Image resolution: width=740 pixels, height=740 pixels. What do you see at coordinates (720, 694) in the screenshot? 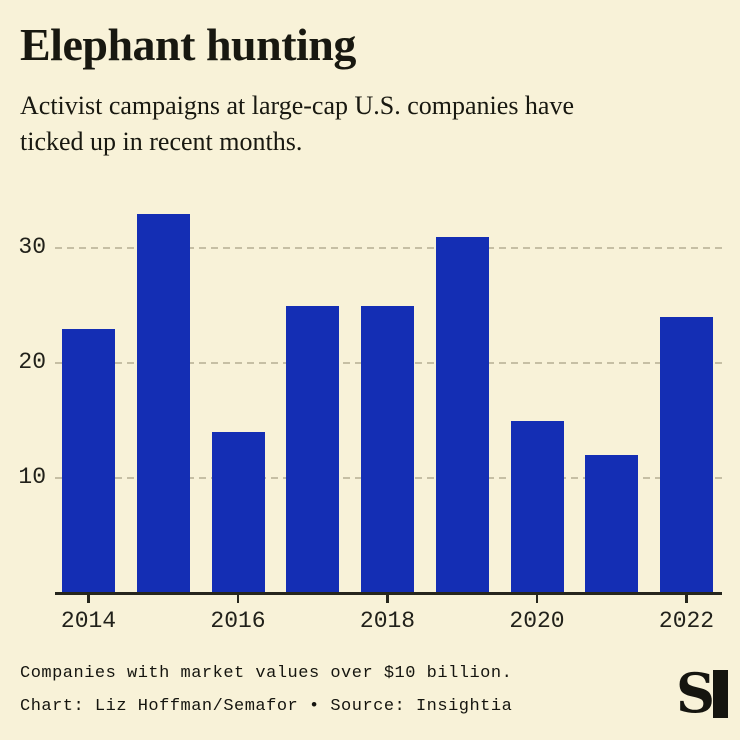
I see `logo-flag-bar-icon` at bounding box center [720, 694].